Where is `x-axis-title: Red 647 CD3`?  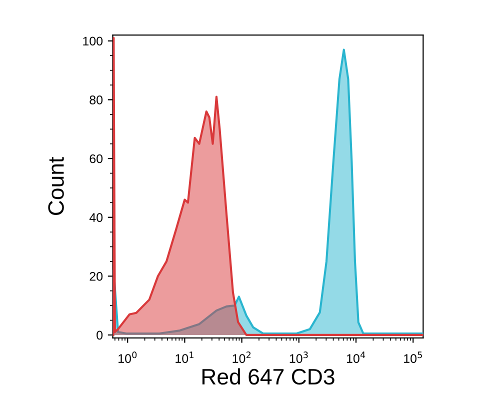
x-axis-title: Red 647 CD3 is located at coordinates (268, 376).